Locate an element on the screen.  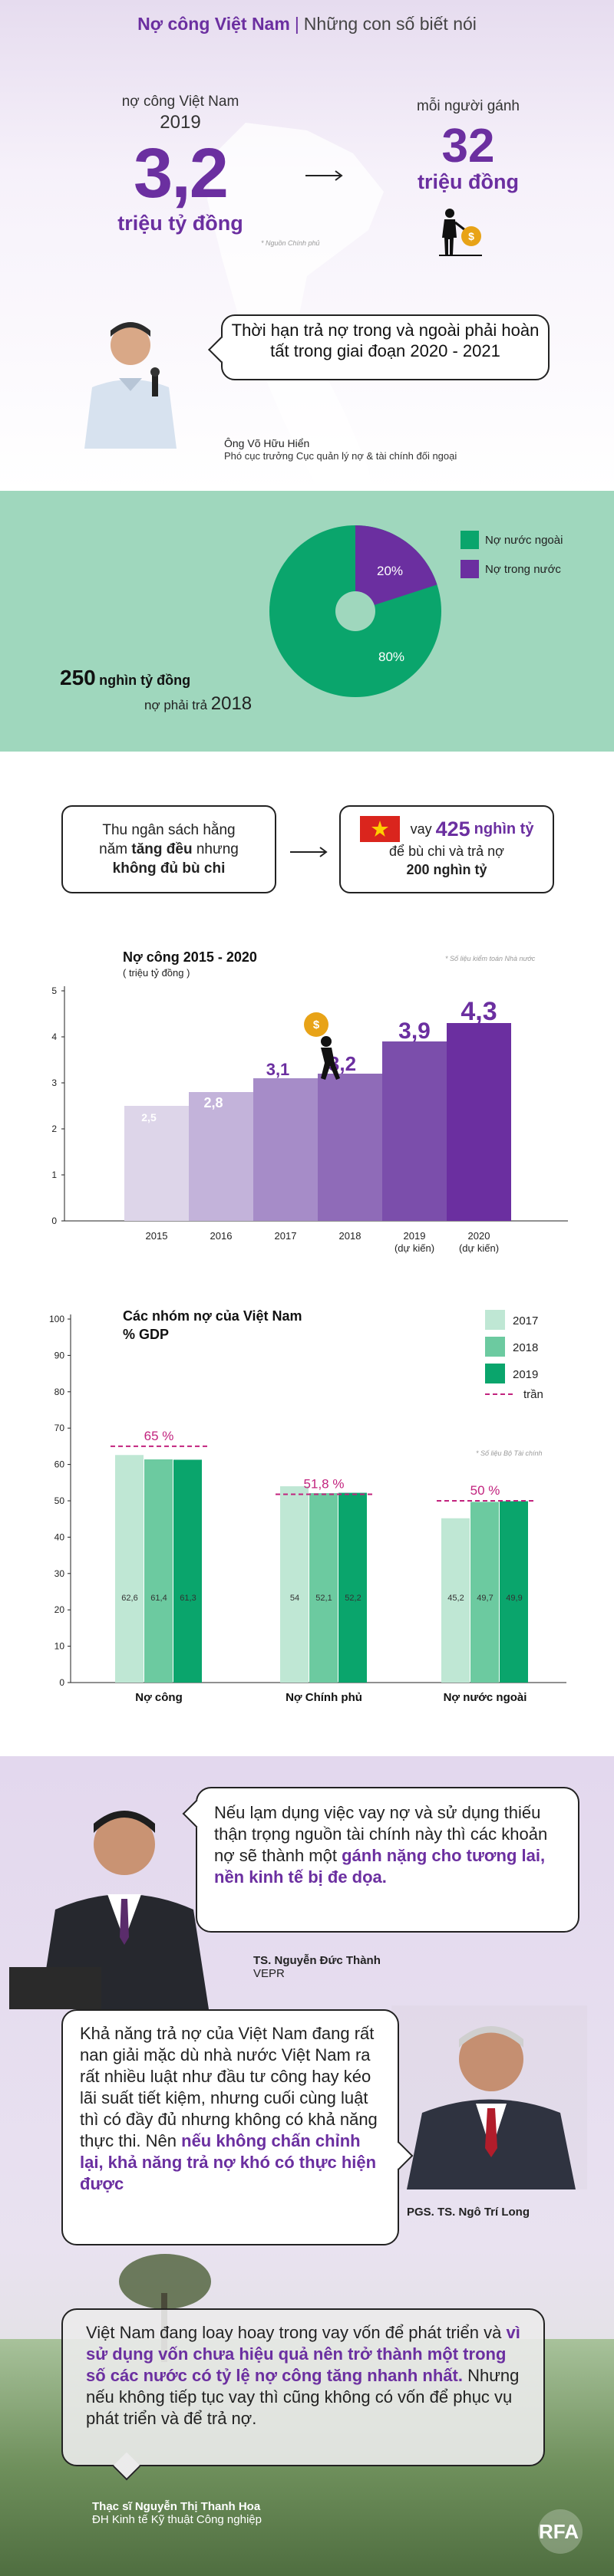
chart2-y-tick-label: 100 is located at coordinates (56, 1319).